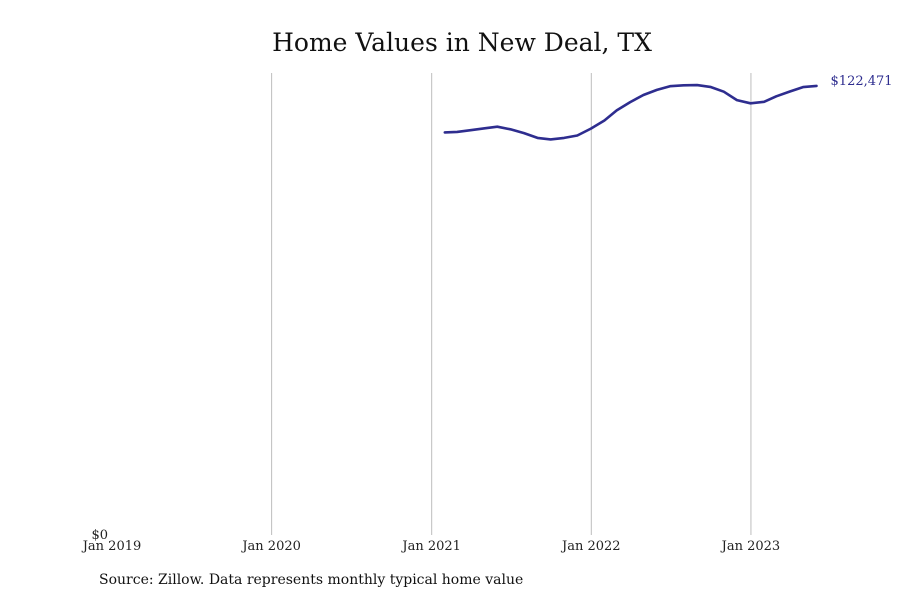  What do you see at coordinates (270, 546) in the screenshot?
I see `x-tick-label: Jan 2020` at bounding box center [270, 546].